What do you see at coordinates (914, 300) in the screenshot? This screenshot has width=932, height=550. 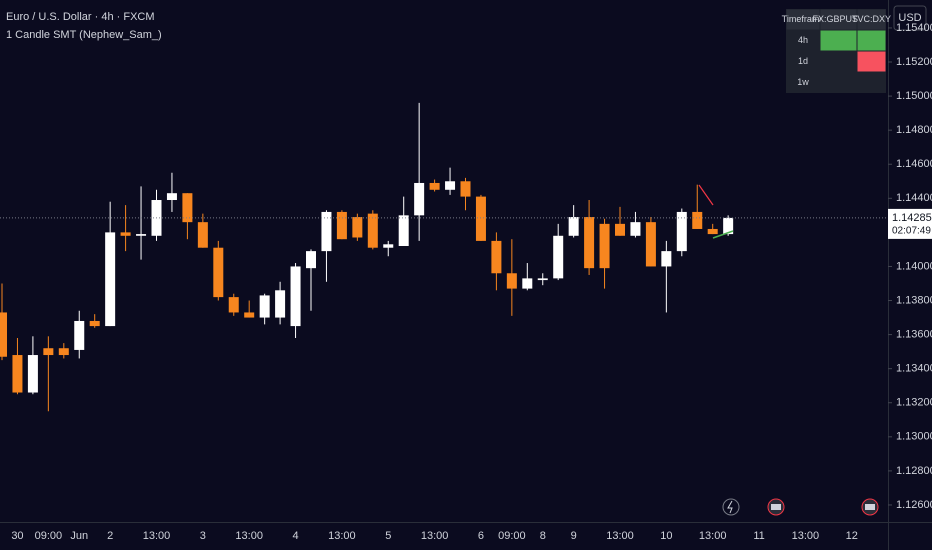 I see `y-tick-label: 1.13800` at bounding box center [914, 300].